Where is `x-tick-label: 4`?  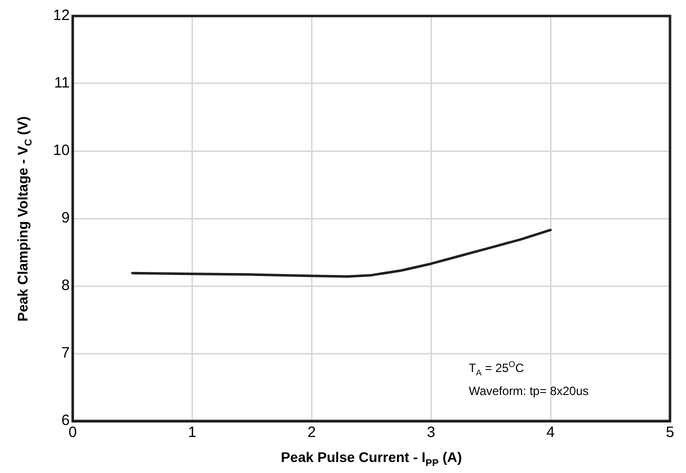
x-tick-label: 4 is located at coordinates (550, 433).